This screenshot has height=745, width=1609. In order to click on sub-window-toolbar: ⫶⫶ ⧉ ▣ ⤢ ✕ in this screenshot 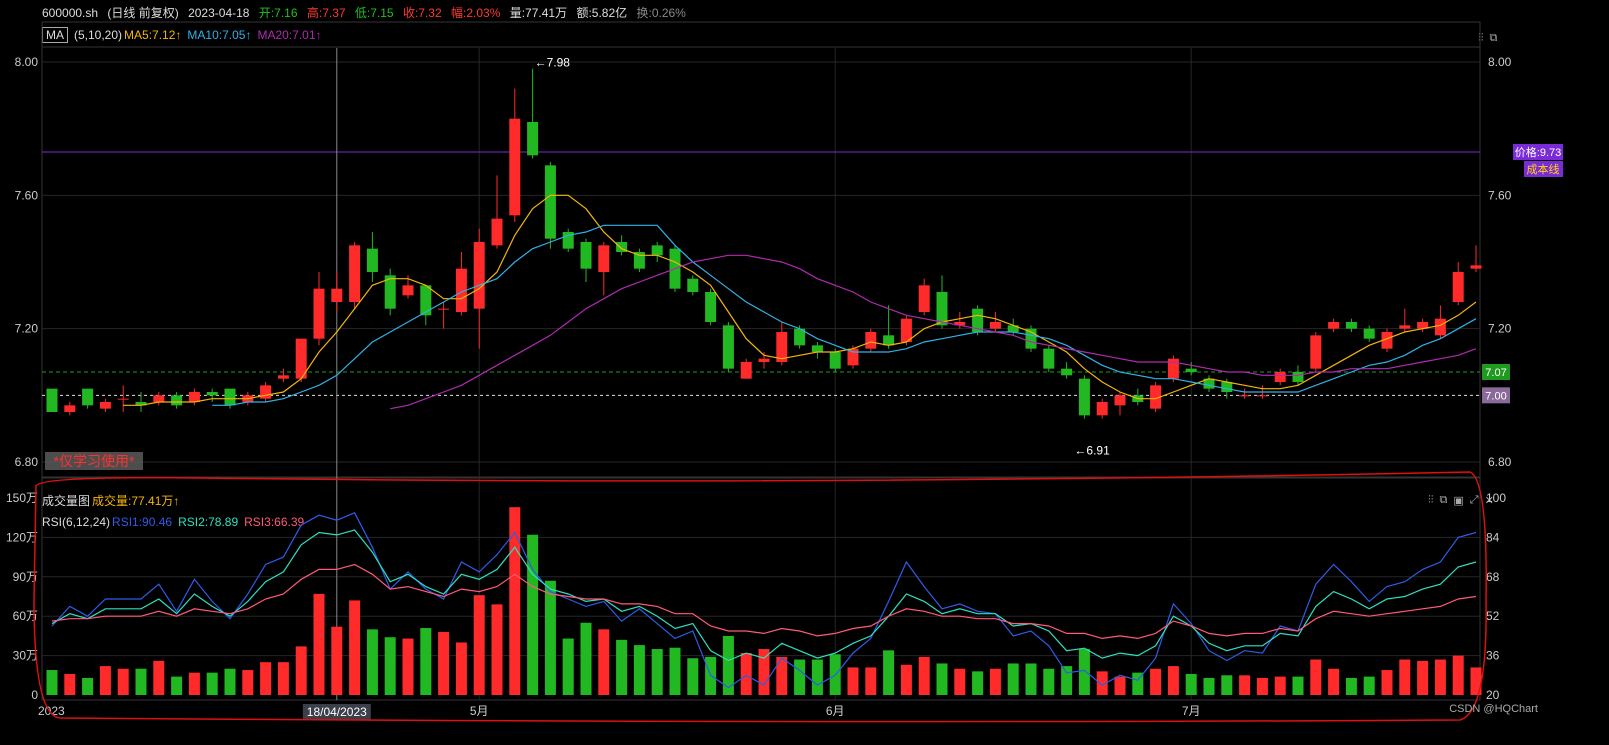, I will do `click(1461, 500)`.